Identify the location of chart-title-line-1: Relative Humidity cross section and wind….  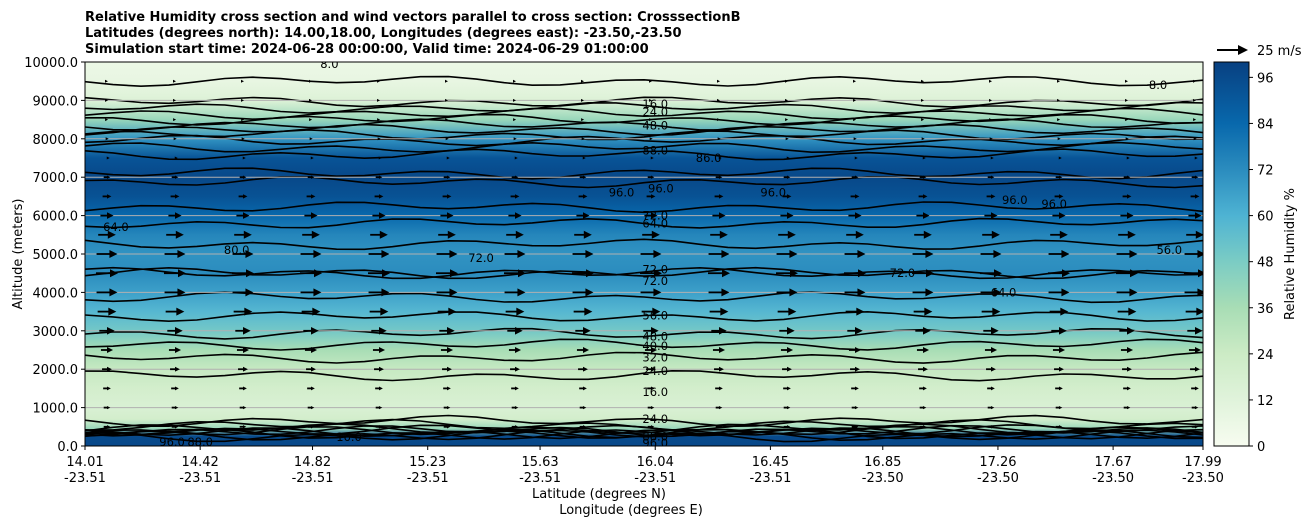
(413, 17).